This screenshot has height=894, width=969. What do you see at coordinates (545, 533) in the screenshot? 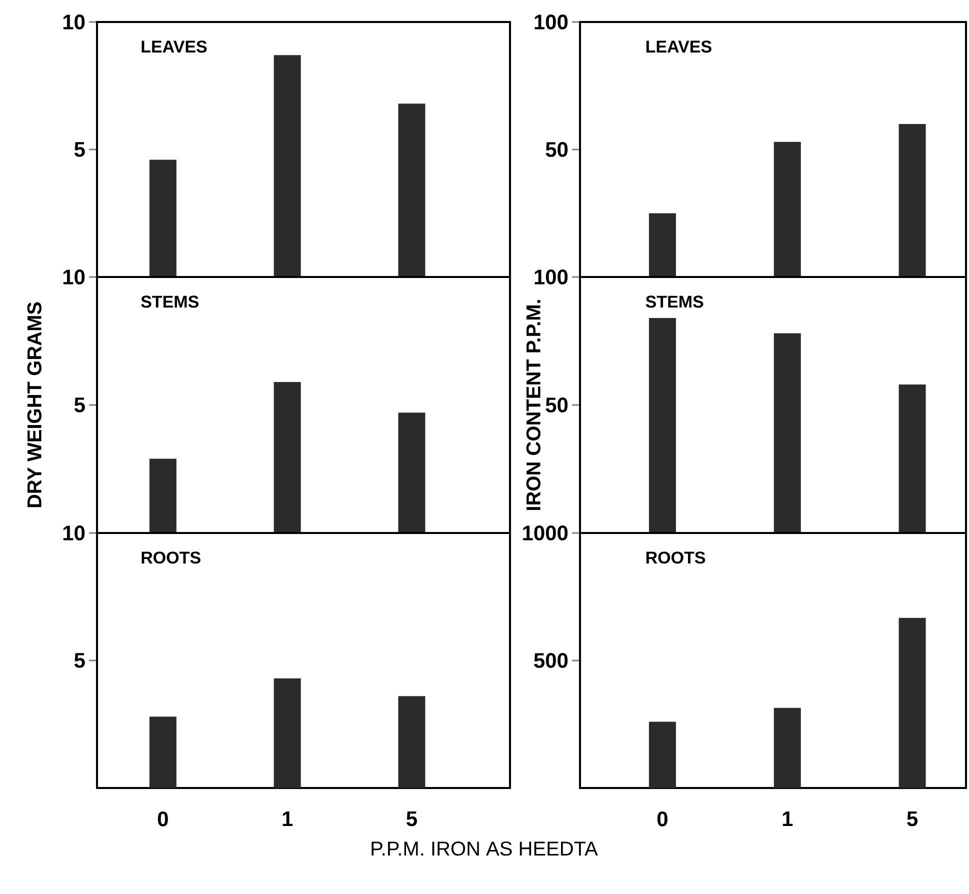
I see `y-tick-label: 1000` at bounding box center [545, 533].